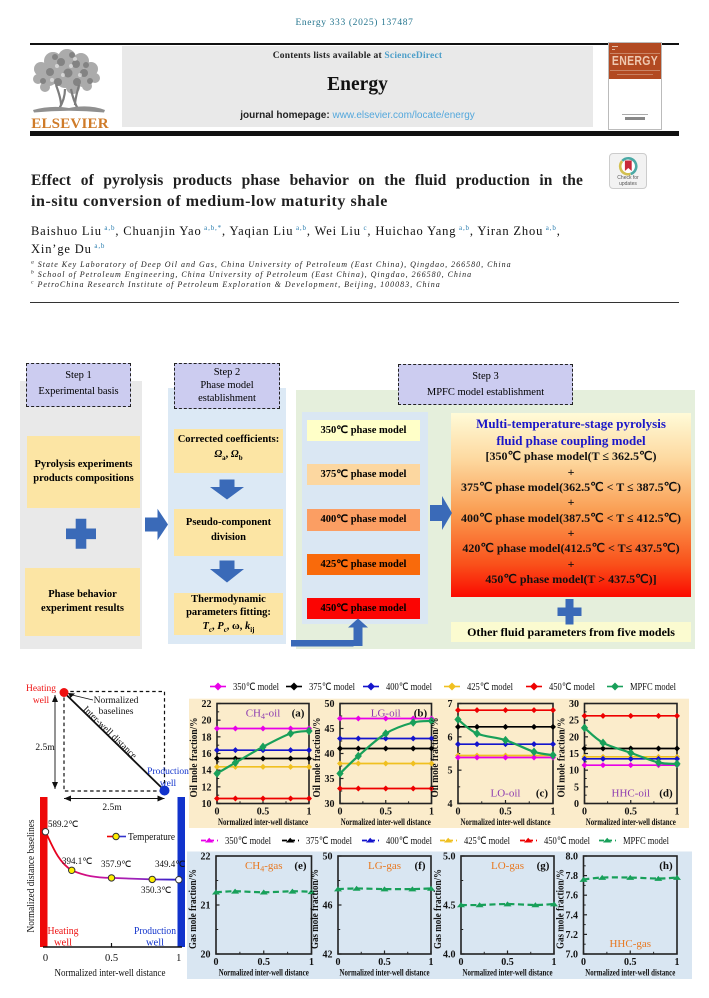 The width and height of the screenshot is (709, 998). Describe the element at coordinates (41, 689) in the screenshot. I see `svg-text: Heating` at that location.